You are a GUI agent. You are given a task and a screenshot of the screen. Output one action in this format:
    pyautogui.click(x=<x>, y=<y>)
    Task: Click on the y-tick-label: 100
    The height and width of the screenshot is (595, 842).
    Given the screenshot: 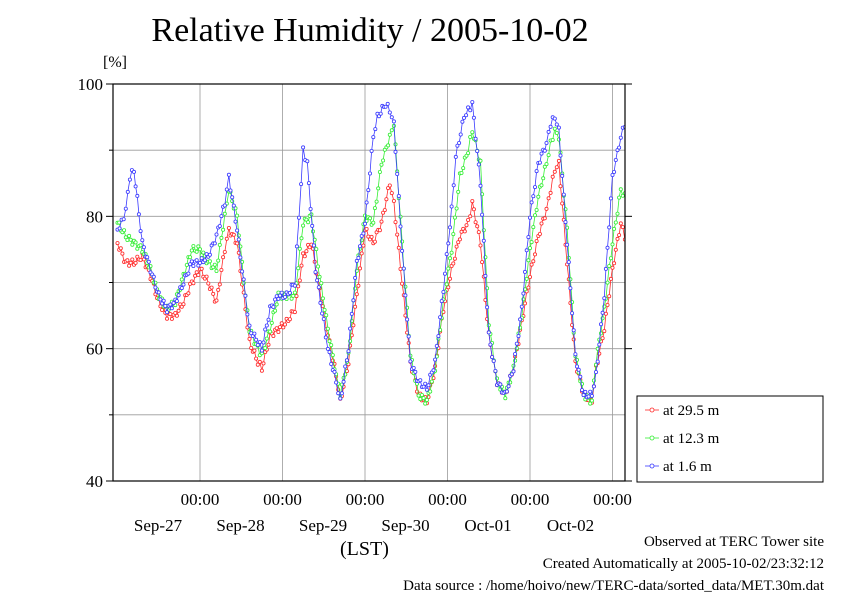 What is the action you would take?
    pyautogui.click(x=91, y=84)
    